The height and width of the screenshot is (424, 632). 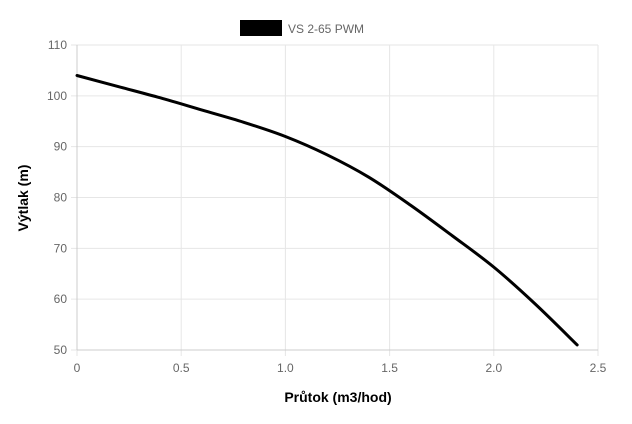 I want to click on x-tick-label: 2.5, so click(x=598, y=368).